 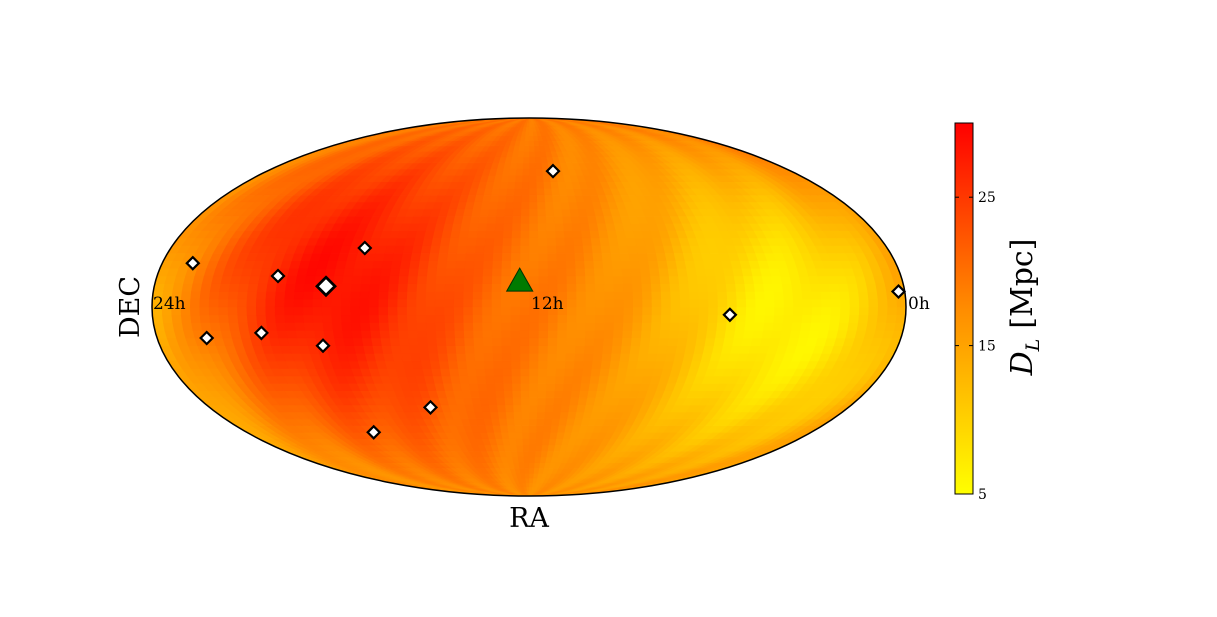 I want to click on ra-tick-label-12h: 12h, so click(x=547, y=304).